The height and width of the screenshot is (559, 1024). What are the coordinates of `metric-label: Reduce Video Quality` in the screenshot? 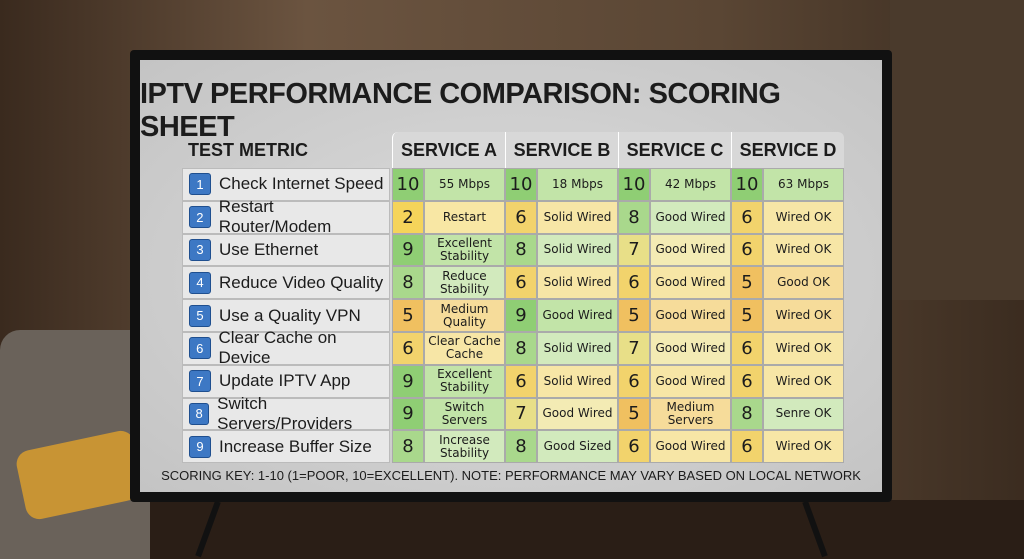 It's located at (301, 282).